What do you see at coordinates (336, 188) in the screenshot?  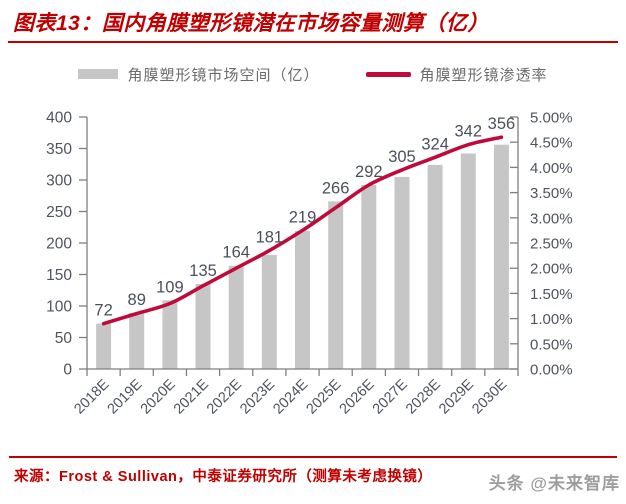 I see `bar-value-label: 266` at bounding box center [336, 188].